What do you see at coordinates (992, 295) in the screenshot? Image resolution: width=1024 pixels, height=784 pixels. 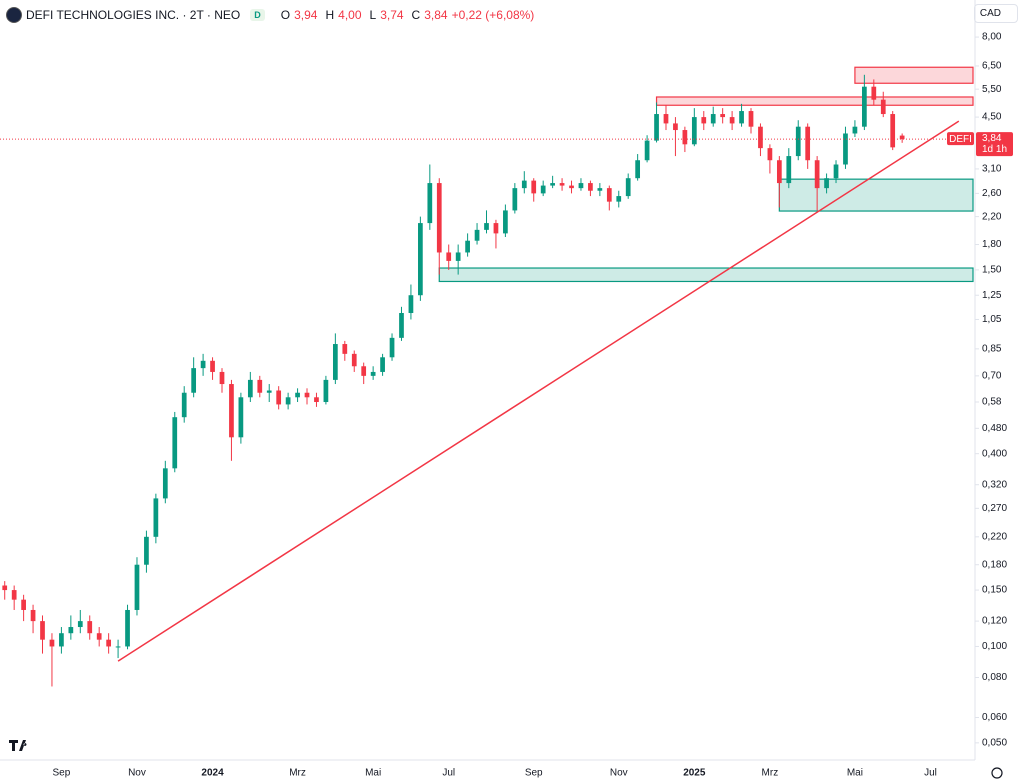 I see `y-tick-label: 1,25` at bounding box center [992, 295].